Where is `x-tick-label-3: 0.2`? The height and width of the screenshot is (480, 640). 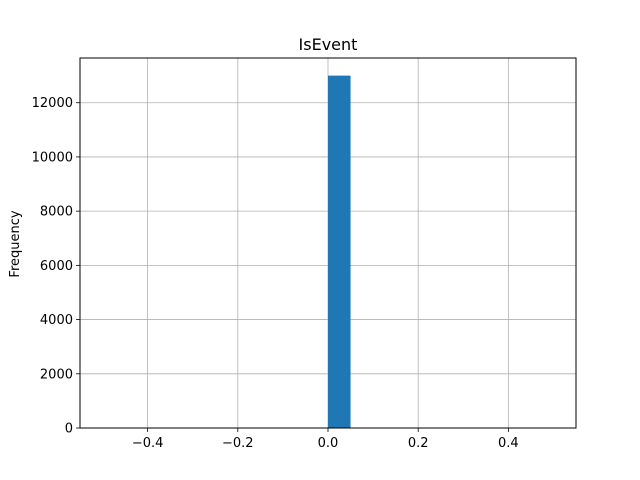 x-tick-label-3: 0.2 is located at coordinates (418, 443).